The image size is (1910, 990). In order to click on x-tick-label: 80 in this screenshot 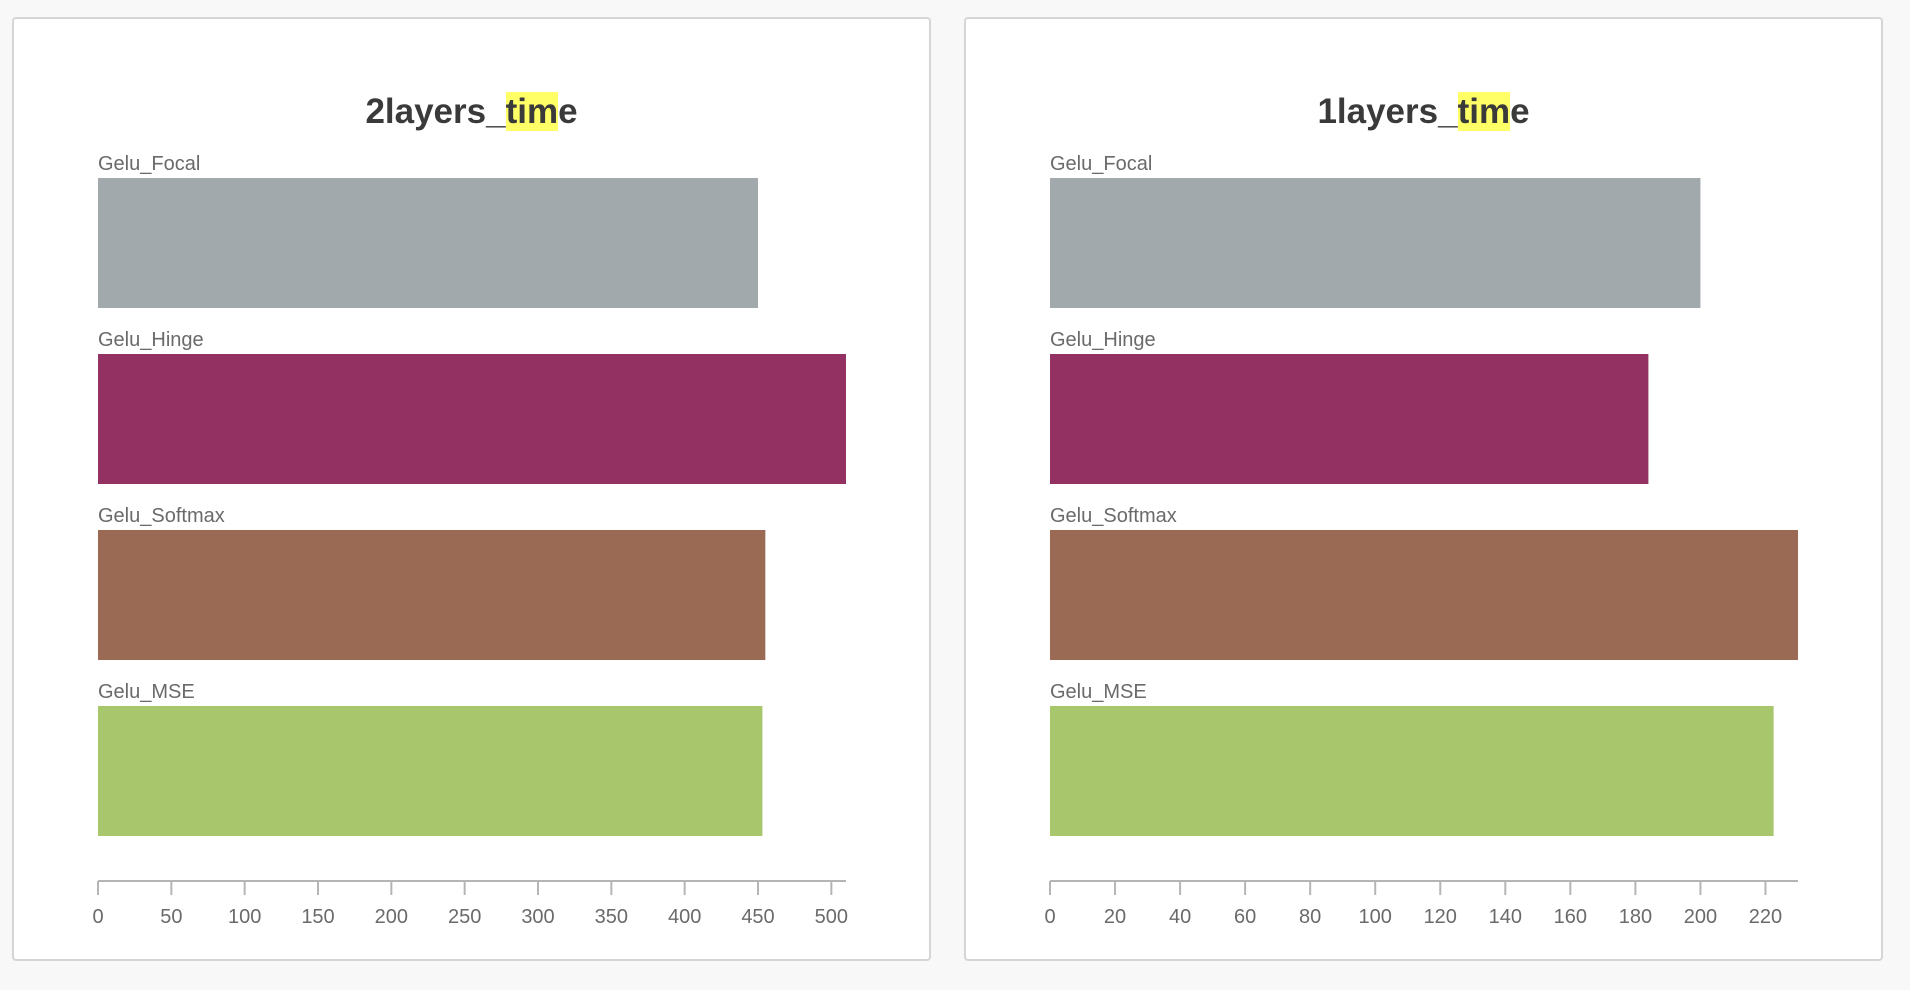, I will do `click(1310, 917)`.